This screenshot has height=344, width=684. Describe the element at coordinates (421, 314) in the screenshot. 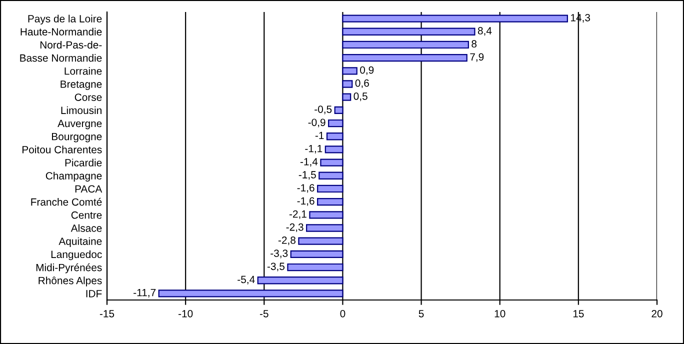

I see `x-tick-label: 5` at that location.